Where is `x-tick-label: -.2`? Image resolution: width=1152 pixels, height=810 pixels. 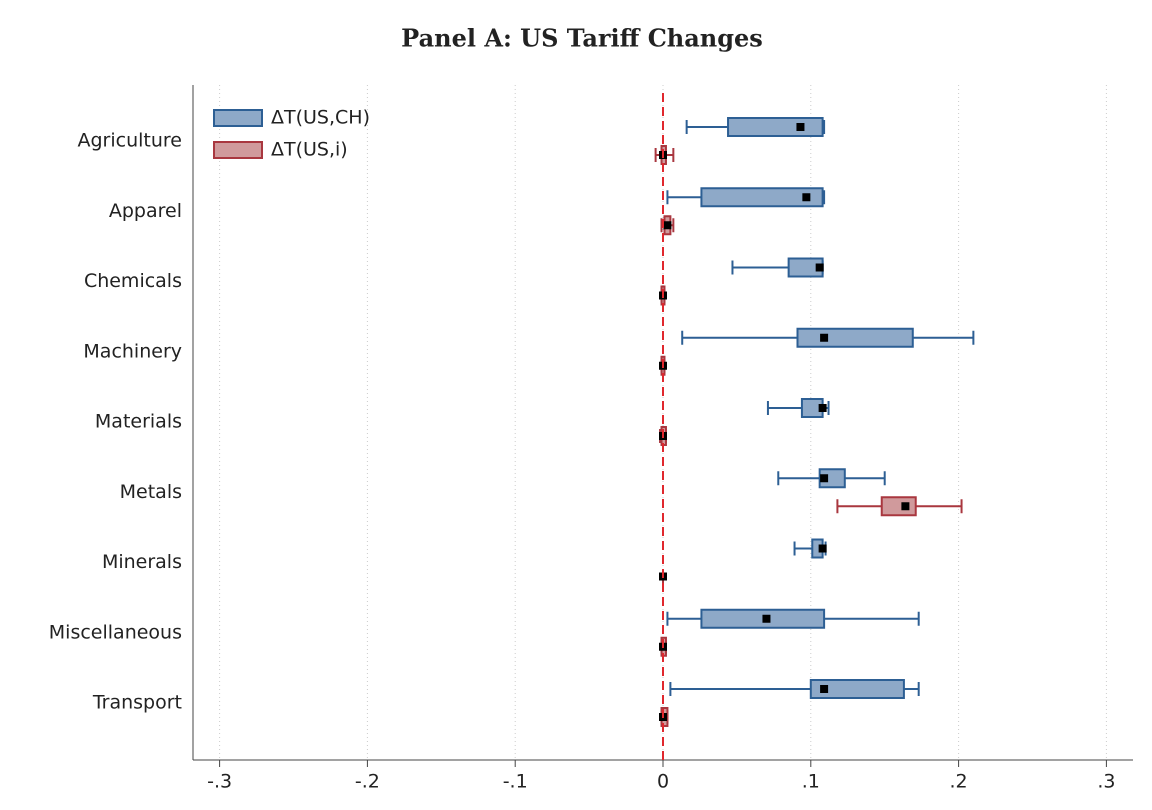 x-tick-label: -.2 is located at coordinates (367, 782).